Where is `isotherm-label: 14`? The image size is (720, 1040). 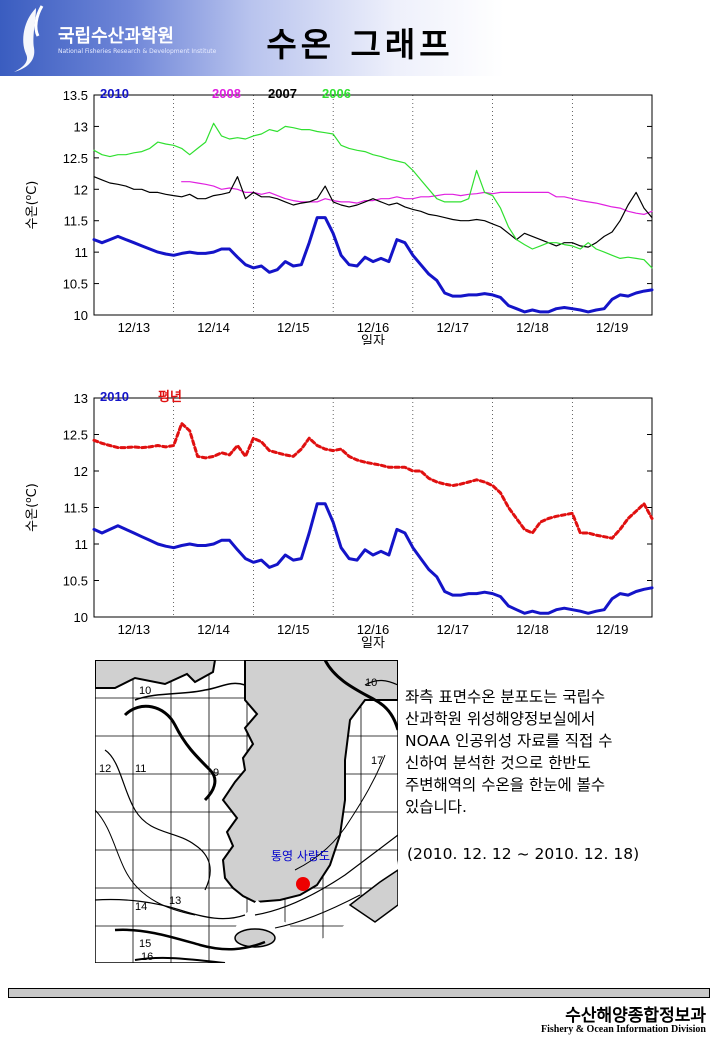 isotherm-label: 14 is located at coordinates (141, 907).